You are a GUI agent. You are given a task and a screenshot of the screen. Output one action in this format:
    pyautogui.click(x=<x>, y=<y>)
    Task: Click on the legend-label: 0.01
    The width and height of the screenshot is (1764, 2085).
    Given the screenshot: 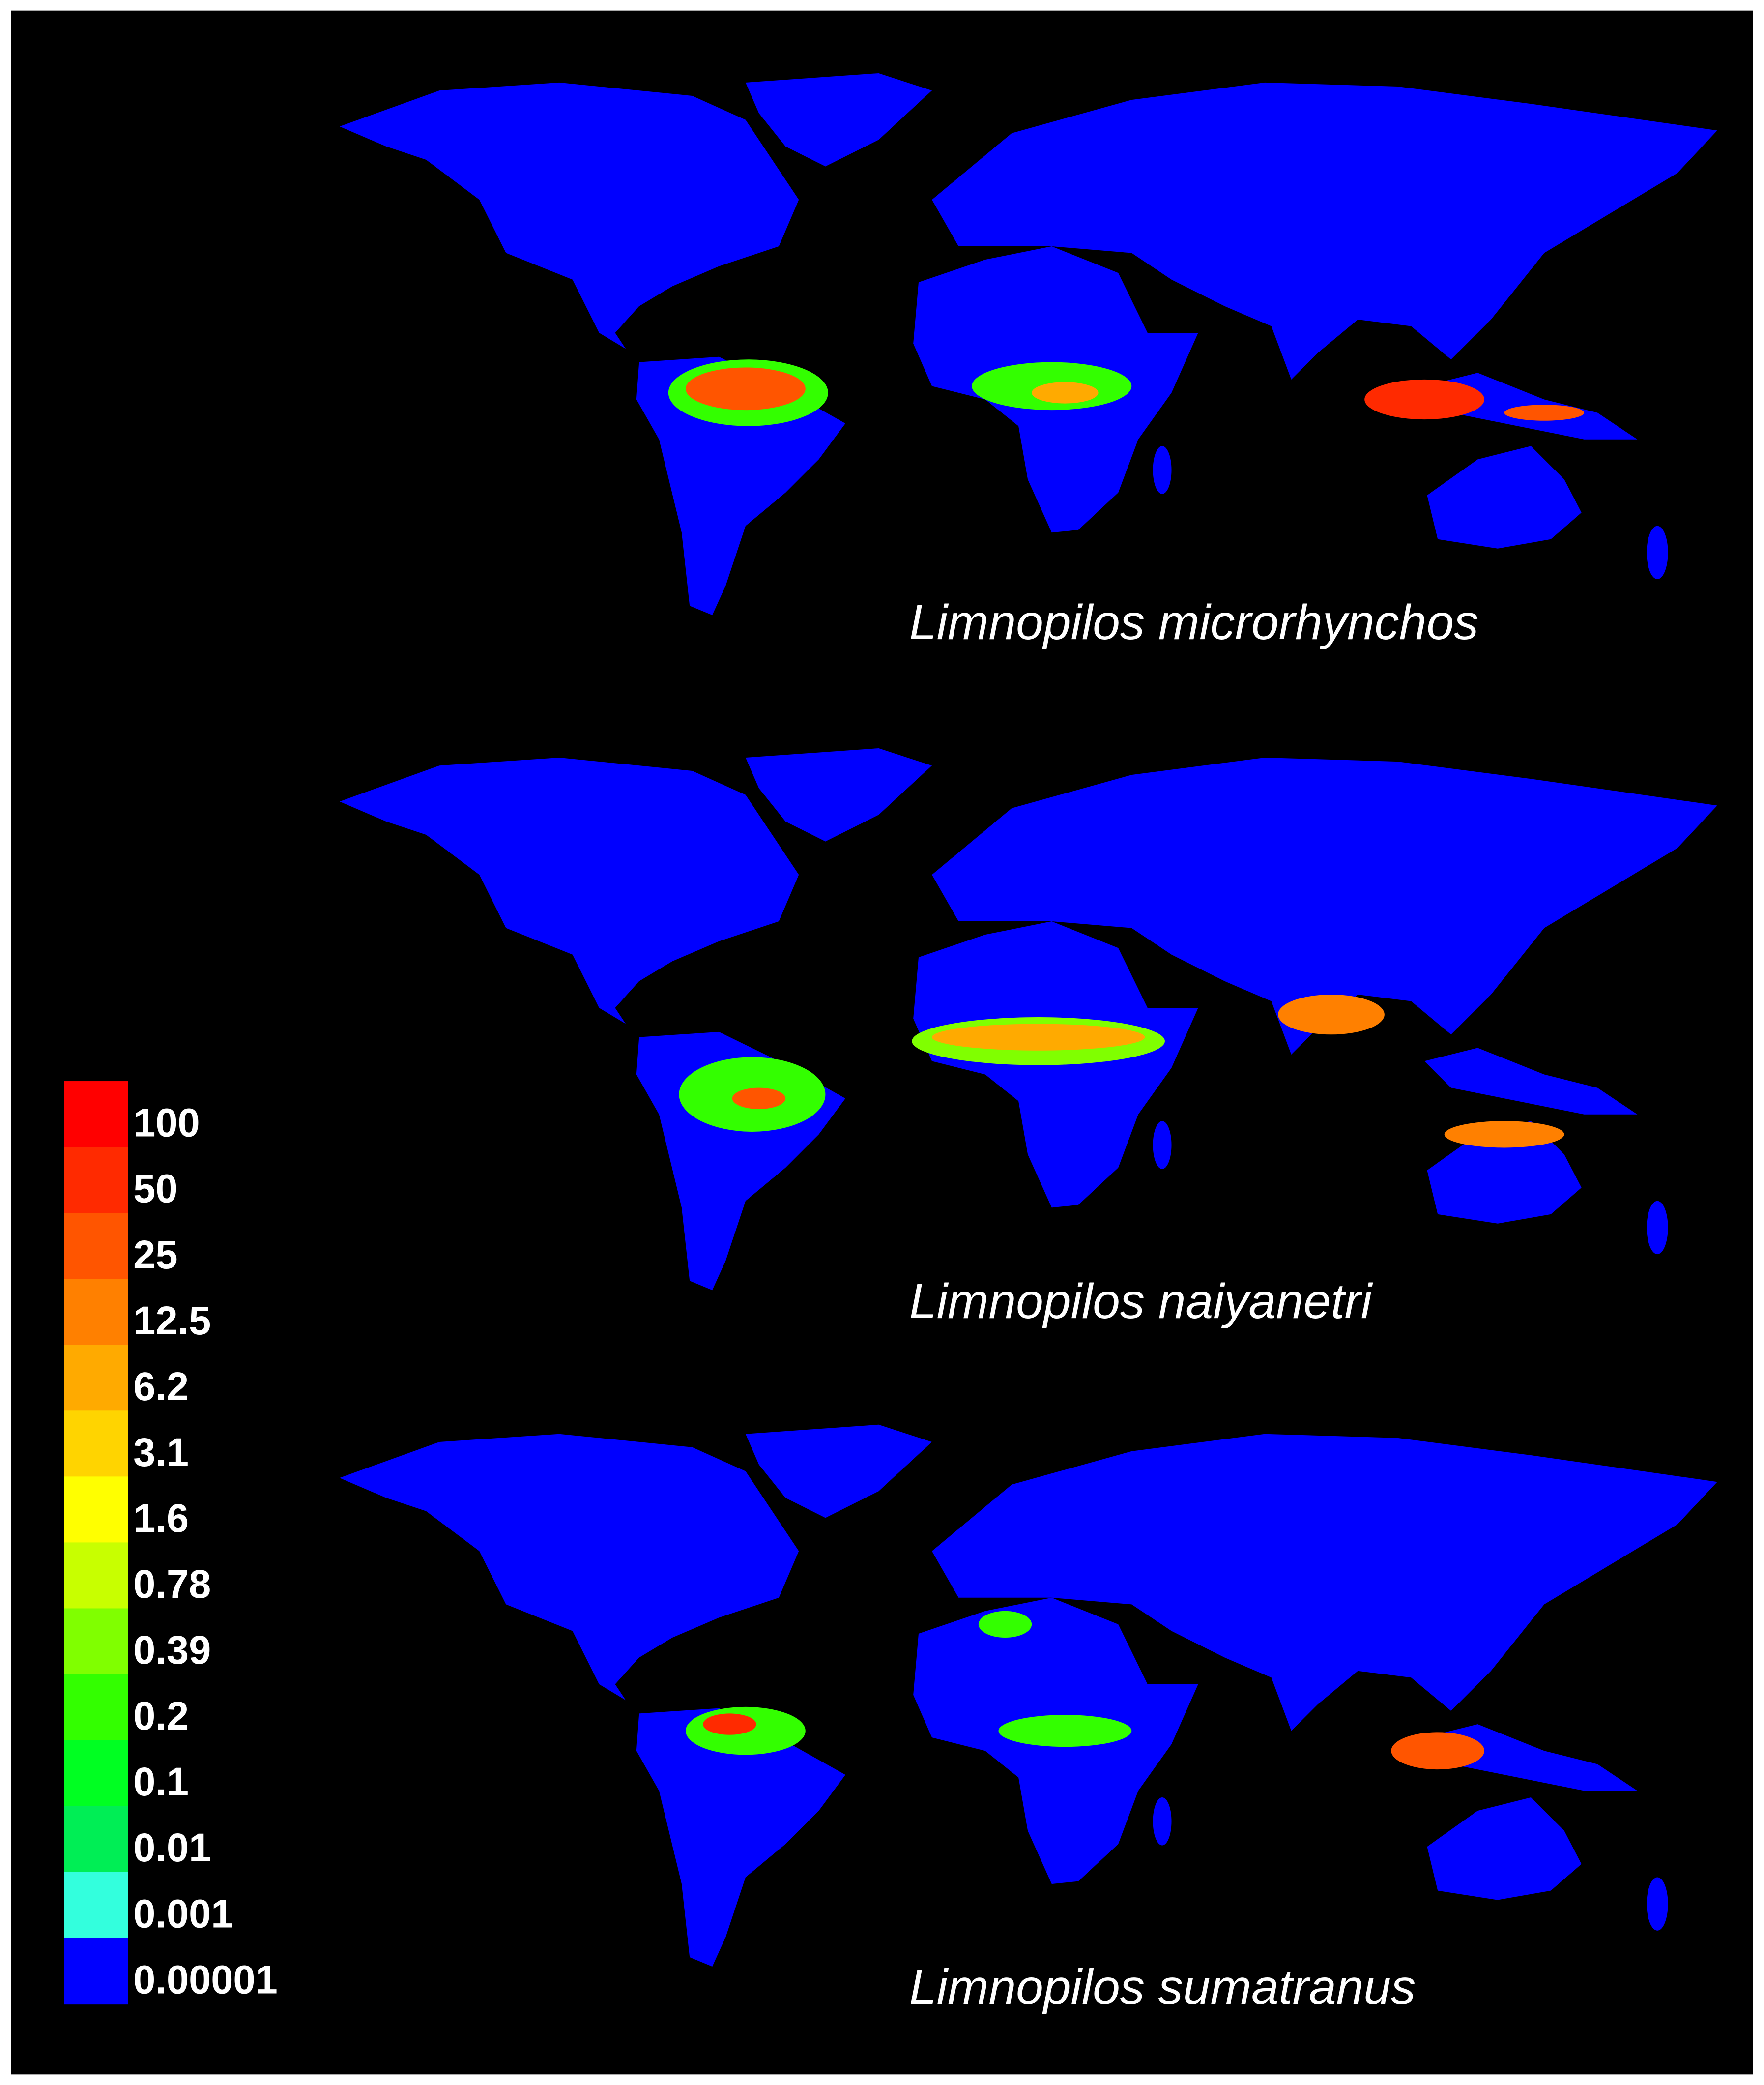 What is the action you would take?
    pyautogui.click(x=172, y=1847)
    